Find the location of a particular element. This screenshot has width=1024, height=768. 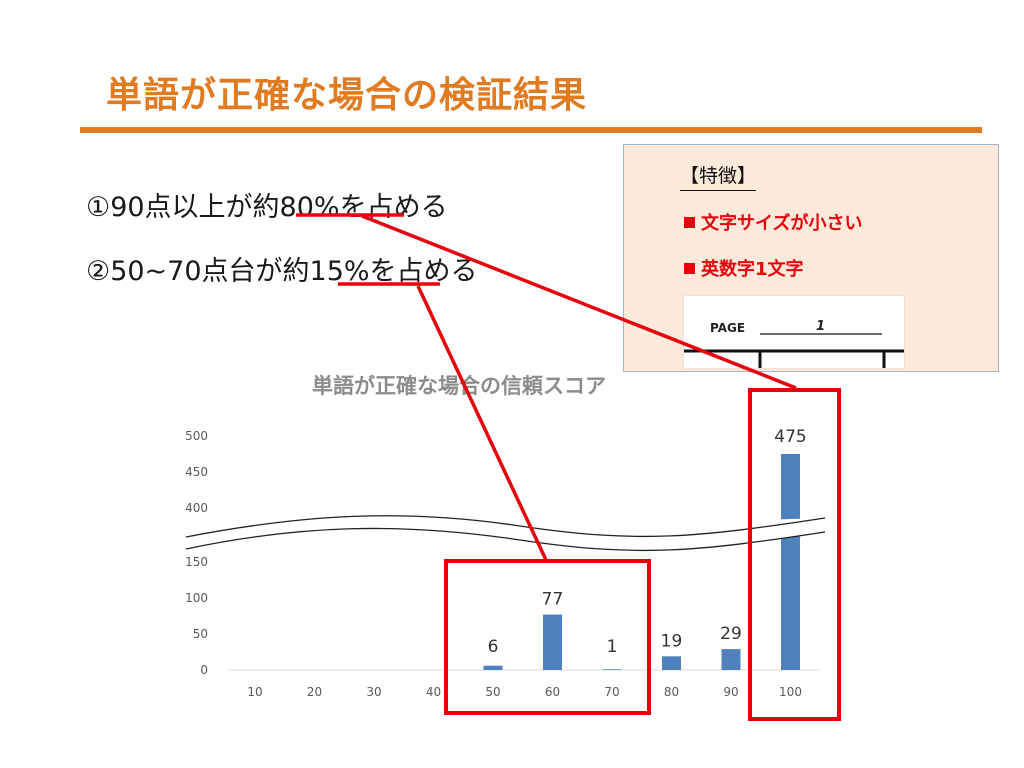

x-tick-label: 30 is located at coordinates (373, 692).